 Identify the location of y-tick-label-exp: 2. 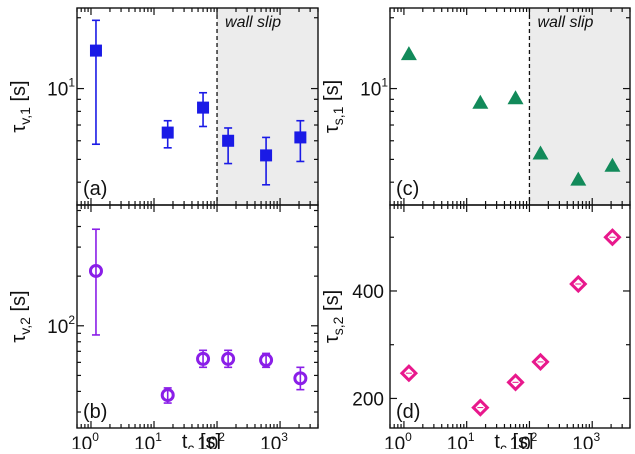
(71, 320).